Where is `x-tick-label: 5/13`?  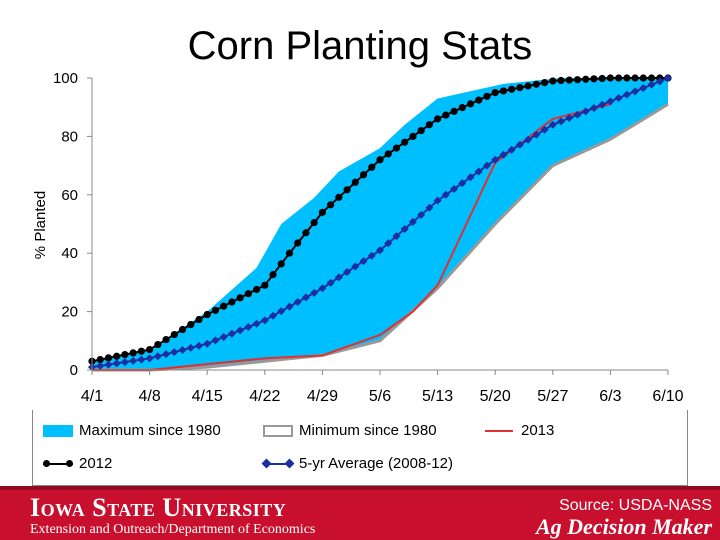
x-tick-label: 5/13 is located at coordinates (437, 396).